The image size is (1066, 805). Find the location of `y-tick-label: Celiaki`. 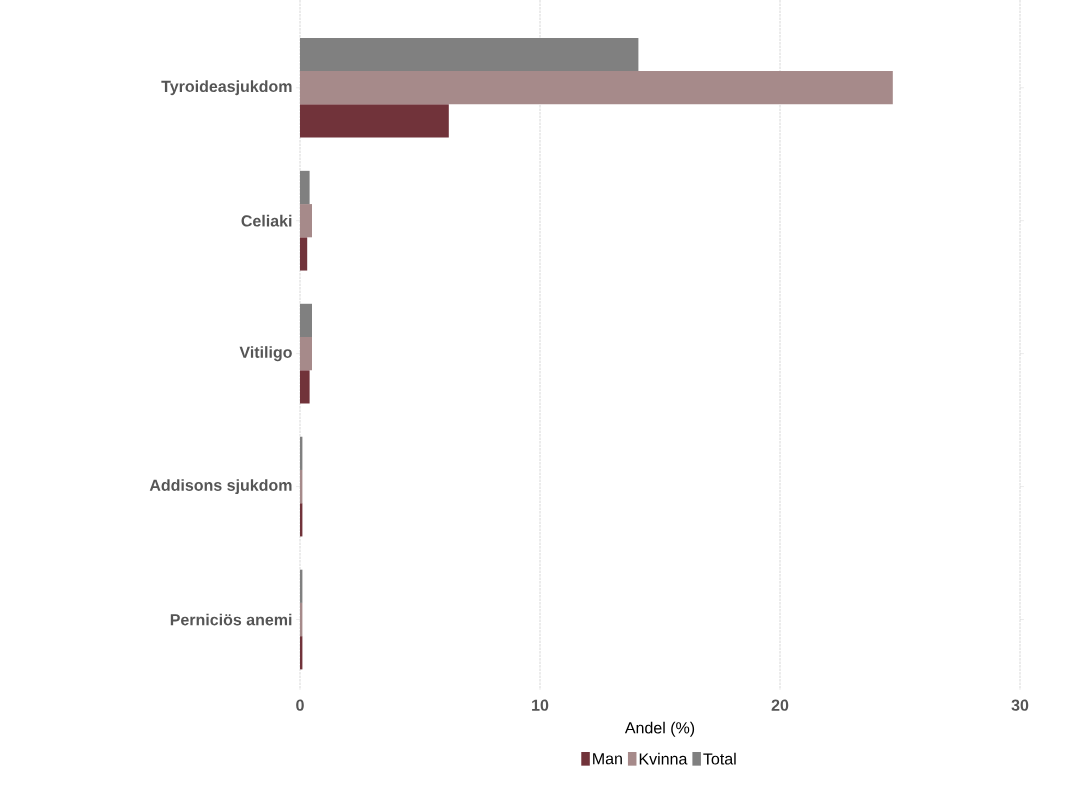

y-tick-label: Celiaki is located at coordinates (266, 220).